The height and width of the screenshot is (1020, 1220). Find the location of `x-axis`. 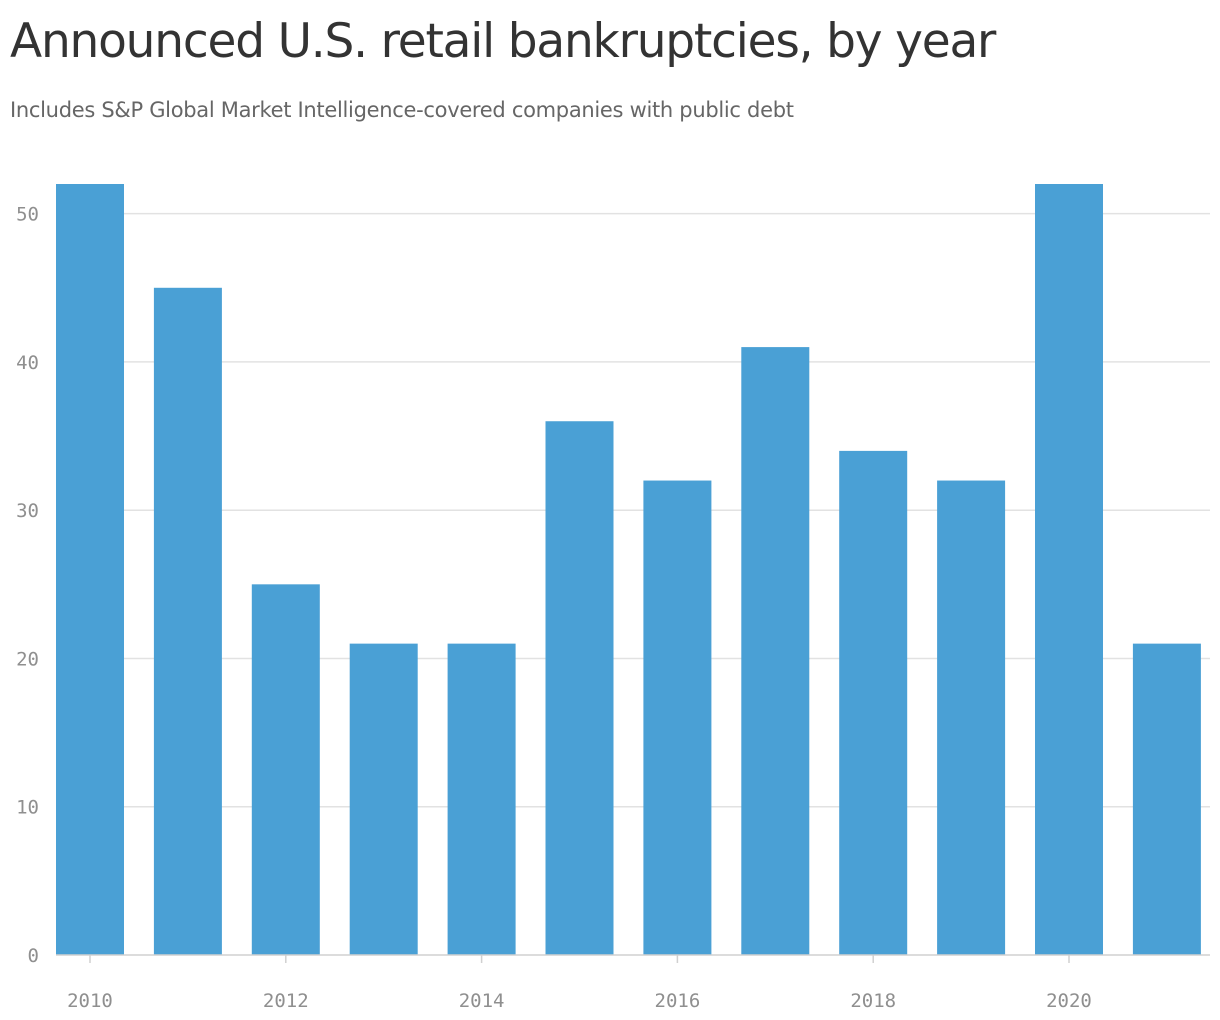

x-axis is located at coordinates (633, 958).